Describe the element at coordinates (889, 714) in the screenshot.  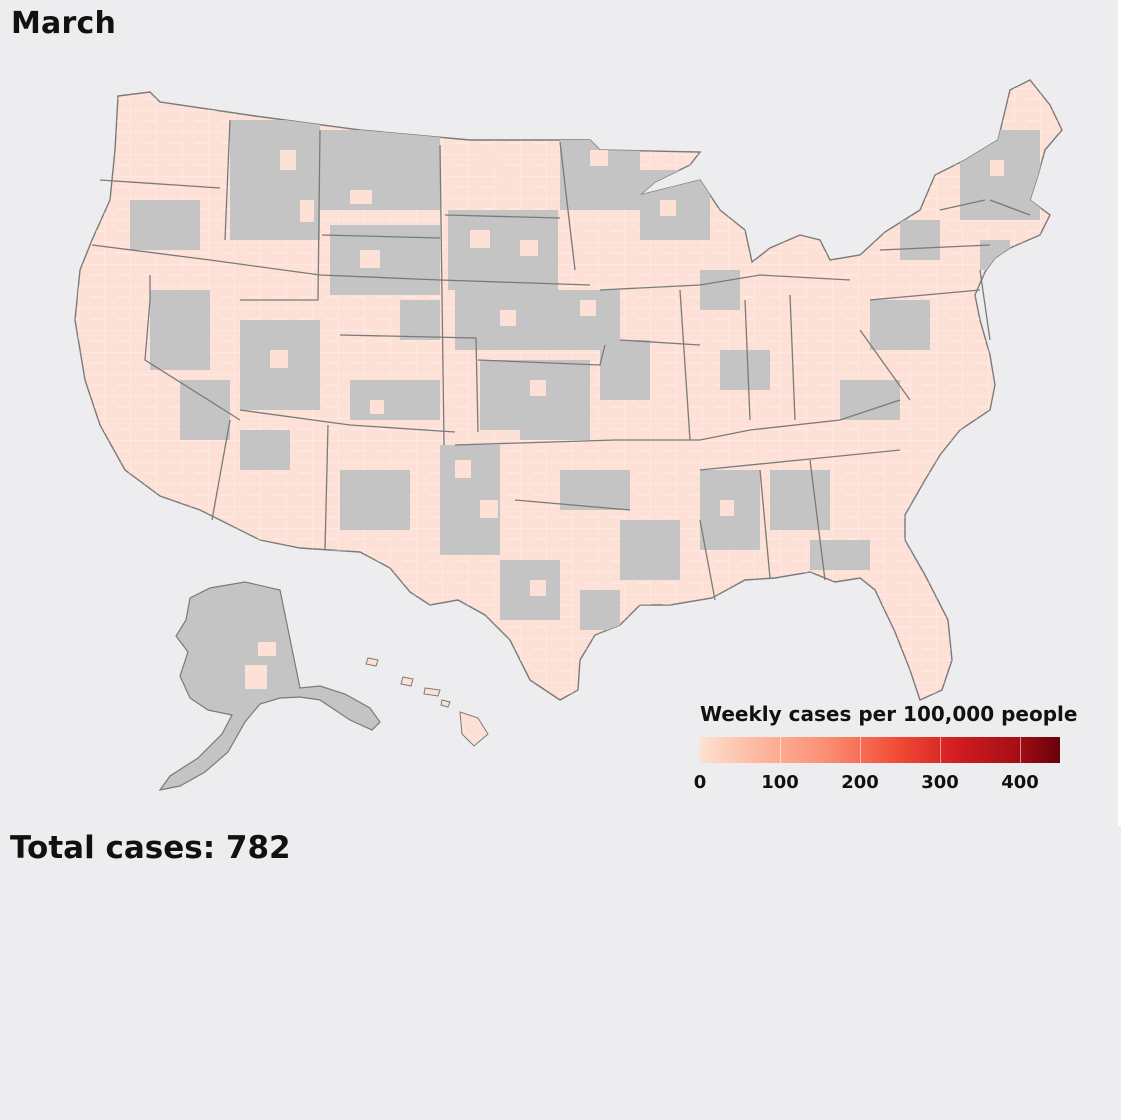
I see `legend-title: Weekly cases per 100,000 people` at that location.